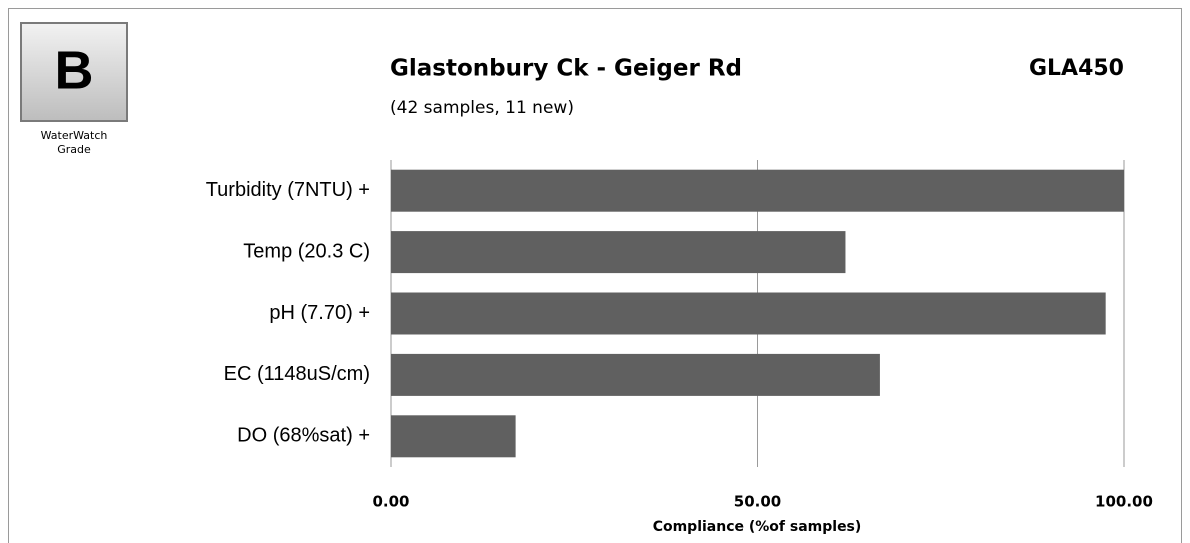  What do you see at coordinates (757, 502) in the screenshot?
I see `x-tick-label: 50.00` at bounding box center [757, 502].